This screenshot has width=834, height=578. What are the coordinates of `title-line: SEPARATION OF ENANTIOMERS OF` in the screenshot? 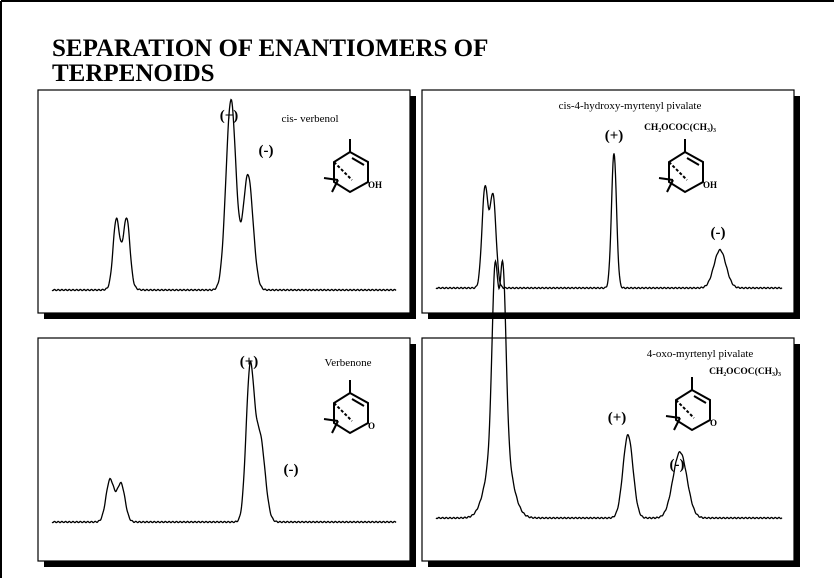 It's located at (270, 48).